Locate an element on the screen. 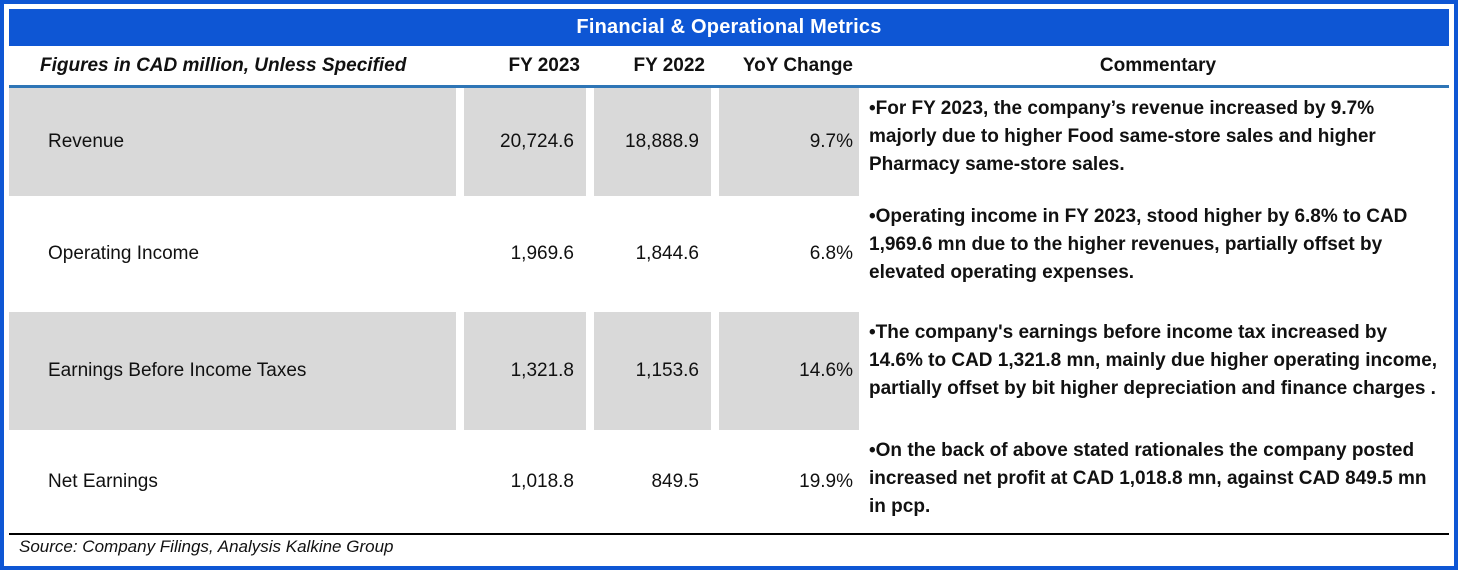 The height and width of the screenshot is (570, 1458). row-label: Net Earnings is located at coordinates (103, 481).